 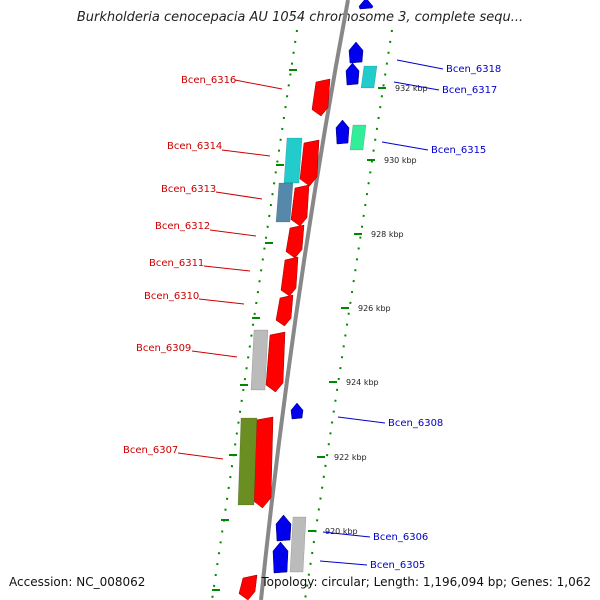 What do you see at coordinates (194, 146) in the screenshot?
I see `gene-label-bcen-6314: Bcen_6314` at bounding box center [194, 146].